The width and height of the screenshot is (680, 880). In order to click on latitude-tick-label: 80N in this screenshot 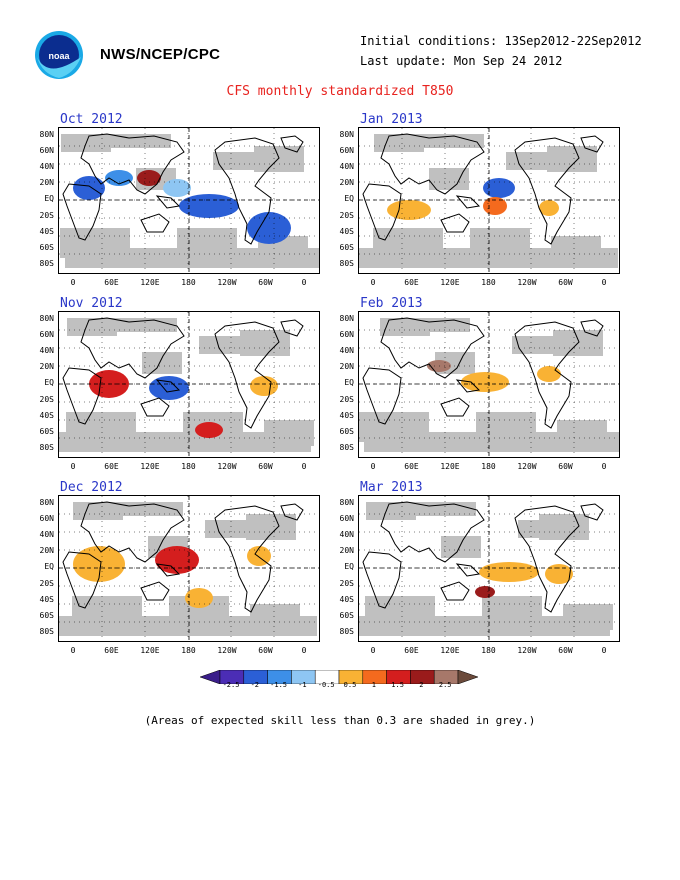, I will do `click(346, 318)`.